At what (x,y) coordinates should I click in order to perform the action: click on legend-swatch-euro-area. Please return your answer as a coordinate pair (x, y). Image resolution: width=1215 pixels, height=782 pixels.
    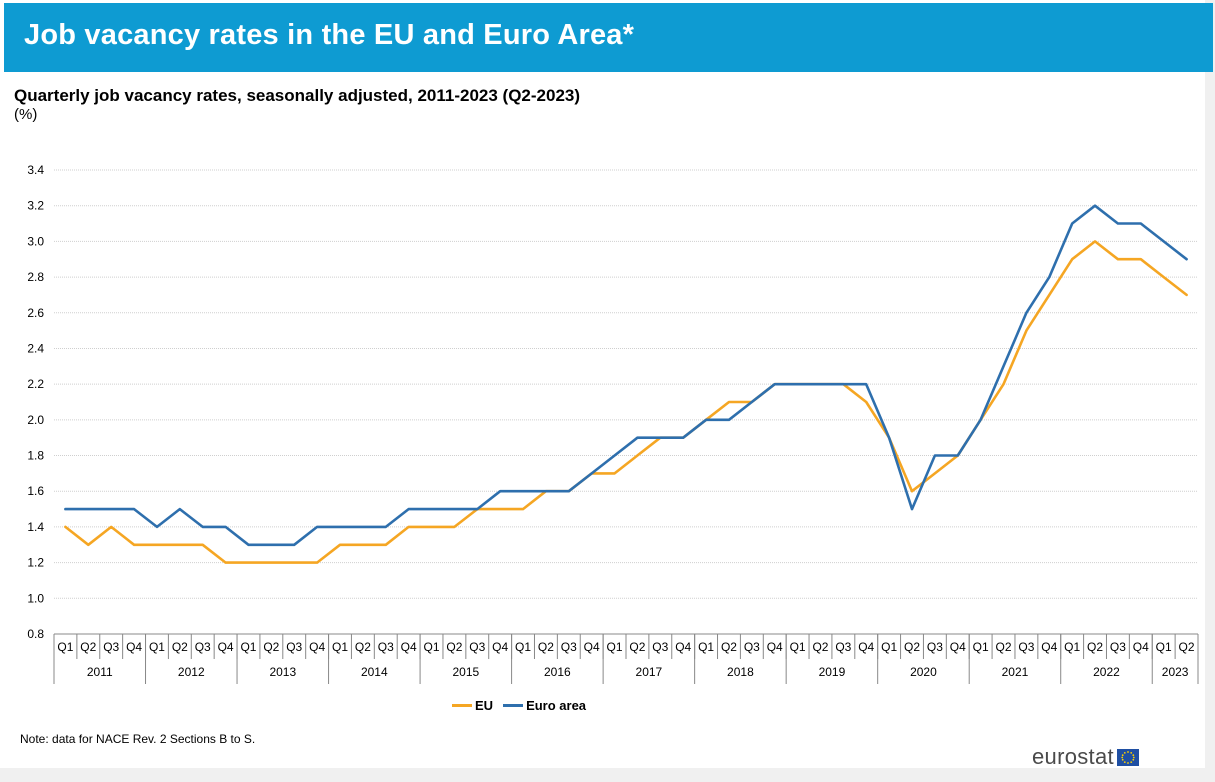
    Looking at the image, I should click on (513, 705).